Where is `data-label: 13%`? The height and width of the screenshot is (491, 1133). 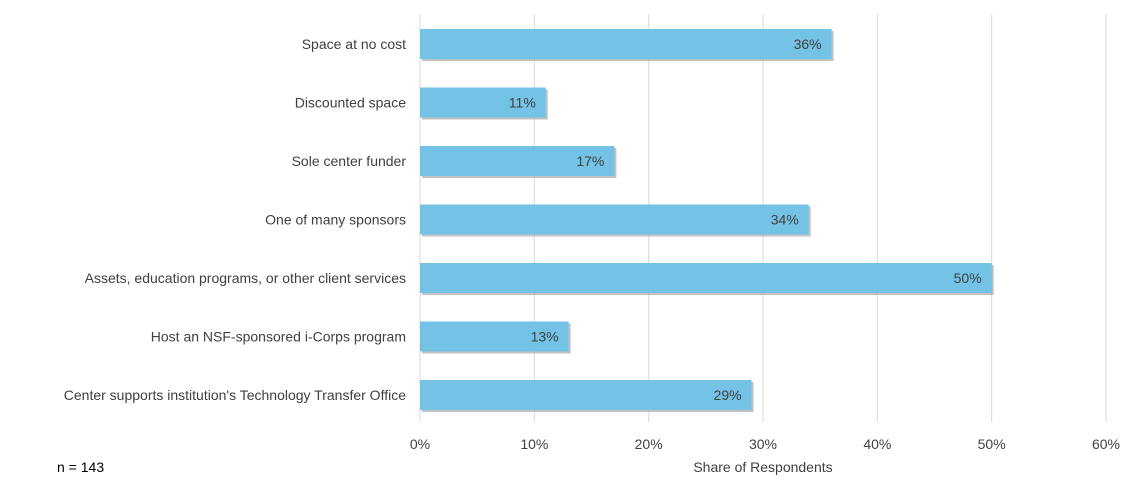
data-label: 13% is located at coordinates (545, 337).